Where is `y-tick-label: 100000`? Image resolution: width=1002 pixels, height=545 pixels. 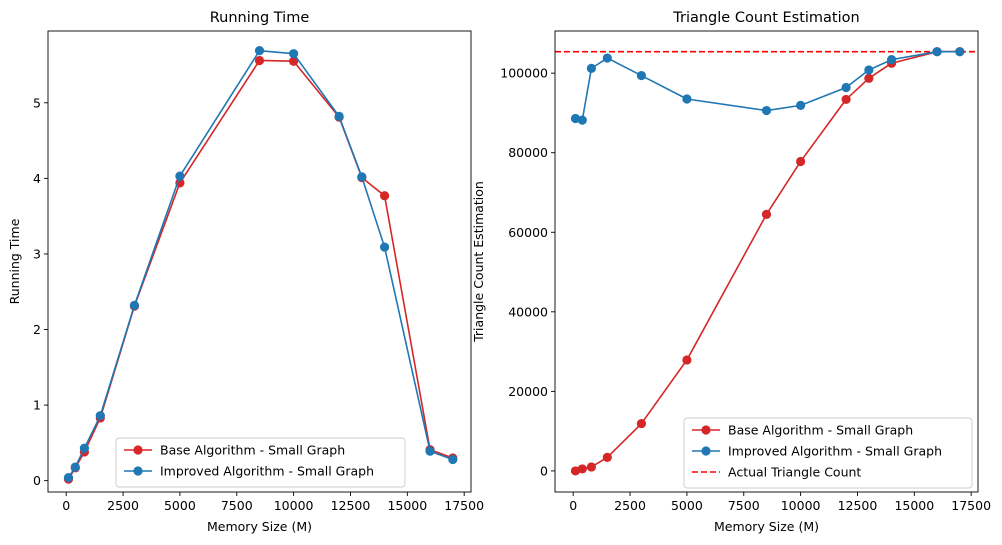 y-tick-label: 100000 is located at coordinates (524, 73).